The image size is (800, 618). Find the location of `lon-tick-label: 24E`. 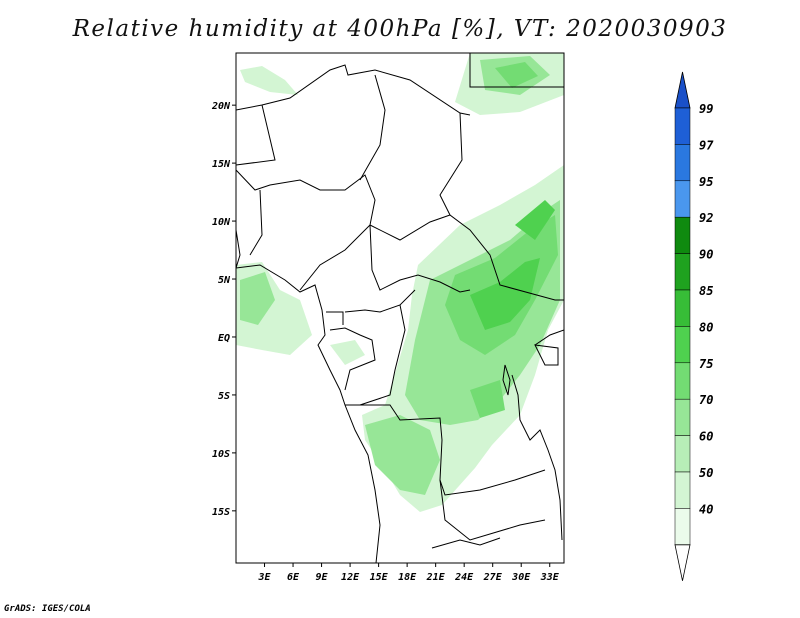

lon-tick-label: 24E is located at coordinates (464, 577).